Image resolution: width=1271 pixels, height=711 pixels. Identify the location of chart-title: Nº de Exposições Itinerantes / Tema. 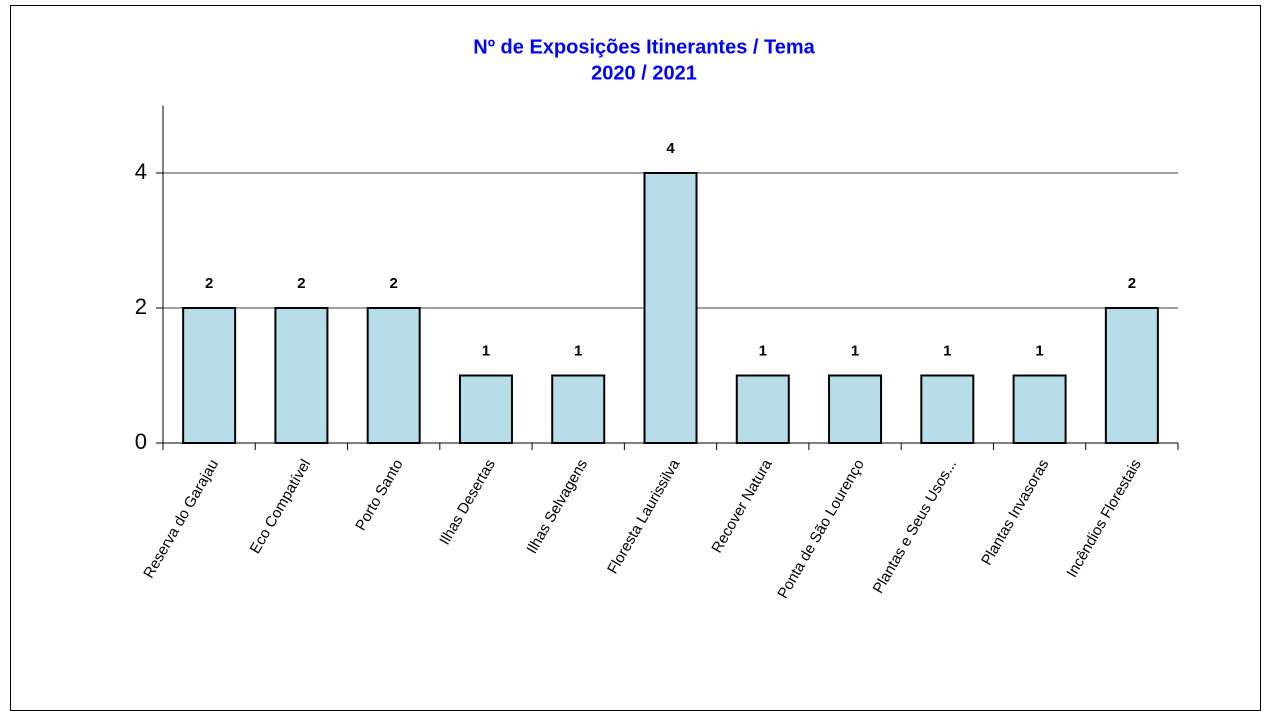
(644, 47).